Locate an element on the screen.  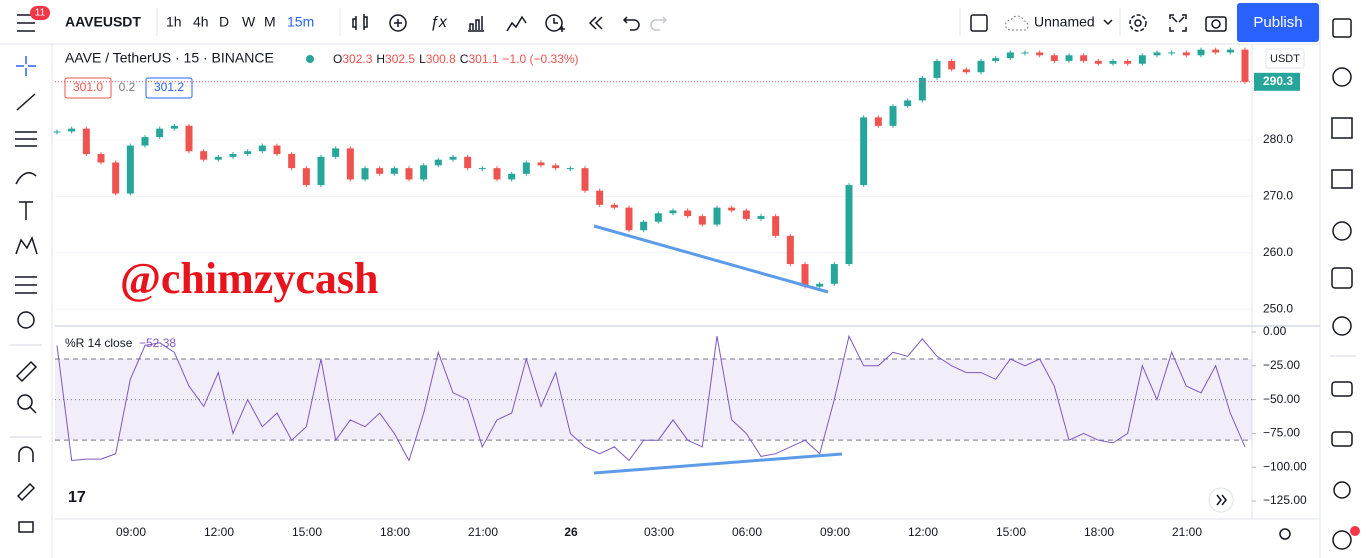
fib-tool is located at coordinates (26, 139).